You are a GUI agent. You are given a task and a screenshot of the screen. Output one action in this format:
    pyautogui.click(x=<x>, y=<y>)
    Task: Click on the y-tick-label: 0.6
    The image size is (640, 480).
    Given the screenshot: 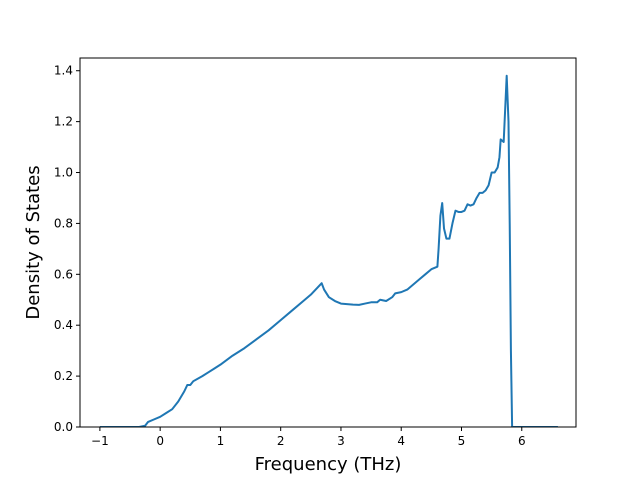 What is the action you would take?
    pyautogui.click(x=63, y=274)
    